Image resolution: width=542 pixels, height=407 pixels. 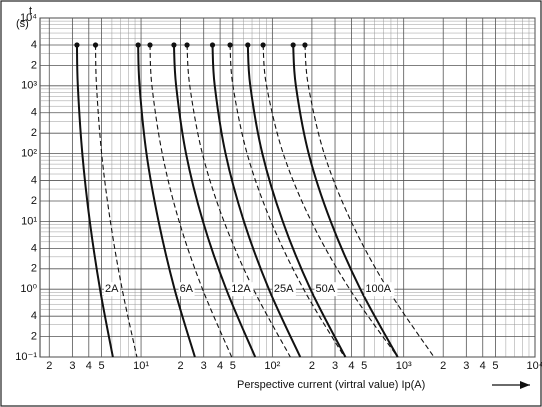 What do you see at coordinates (22, 24) in the screenshot?
I see `y-axis-unit: (s)` at bounding box center [22, 24].